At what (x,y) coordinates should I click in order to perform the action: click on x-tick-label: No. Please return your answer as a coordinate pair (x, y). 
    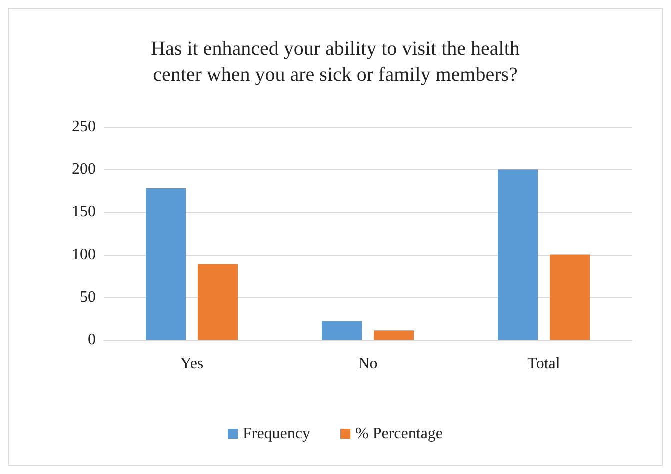
    Looking at the image, I should click on (368, 364).